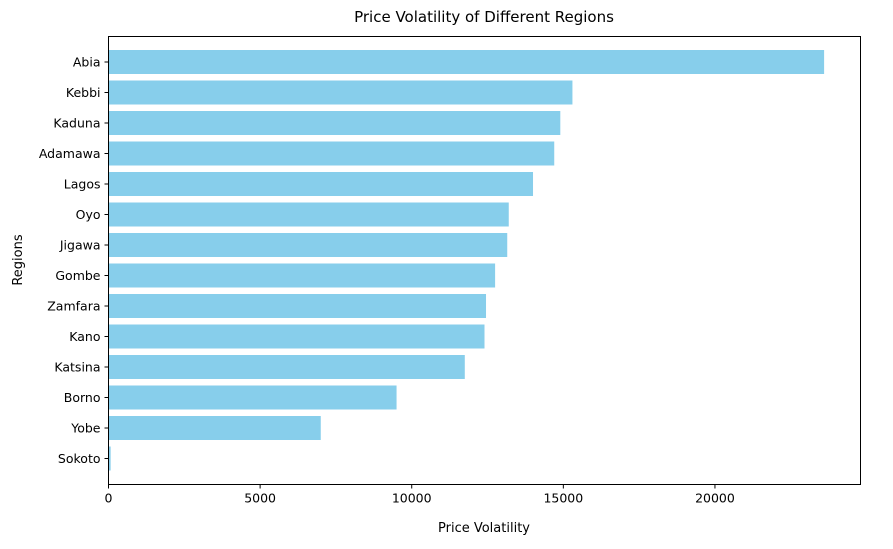 The image size is (893, 549). Describe the element at coordinates (331, 153) in the screenshot. I see `bar-adamawa` at that location.